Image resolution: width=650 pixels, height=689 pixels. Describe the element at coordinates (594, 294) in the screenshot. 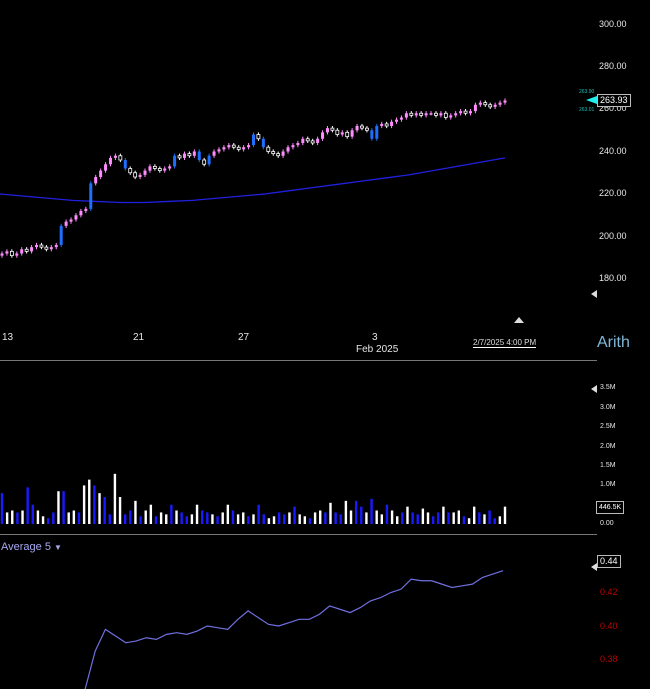

I see `scroll-left-icon` at that location.